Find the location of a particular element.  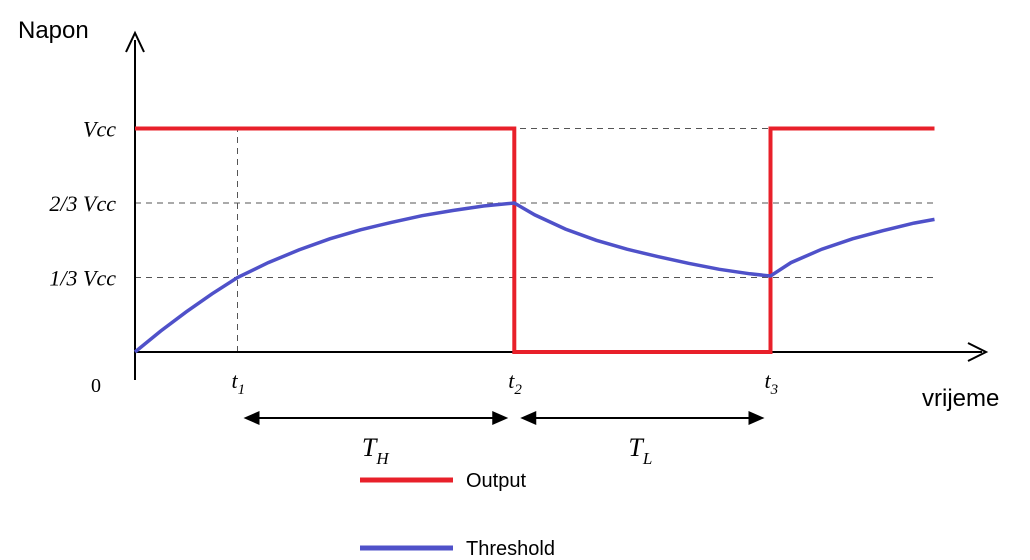

legend: Output Threshold is located at coordinates (457, 515).